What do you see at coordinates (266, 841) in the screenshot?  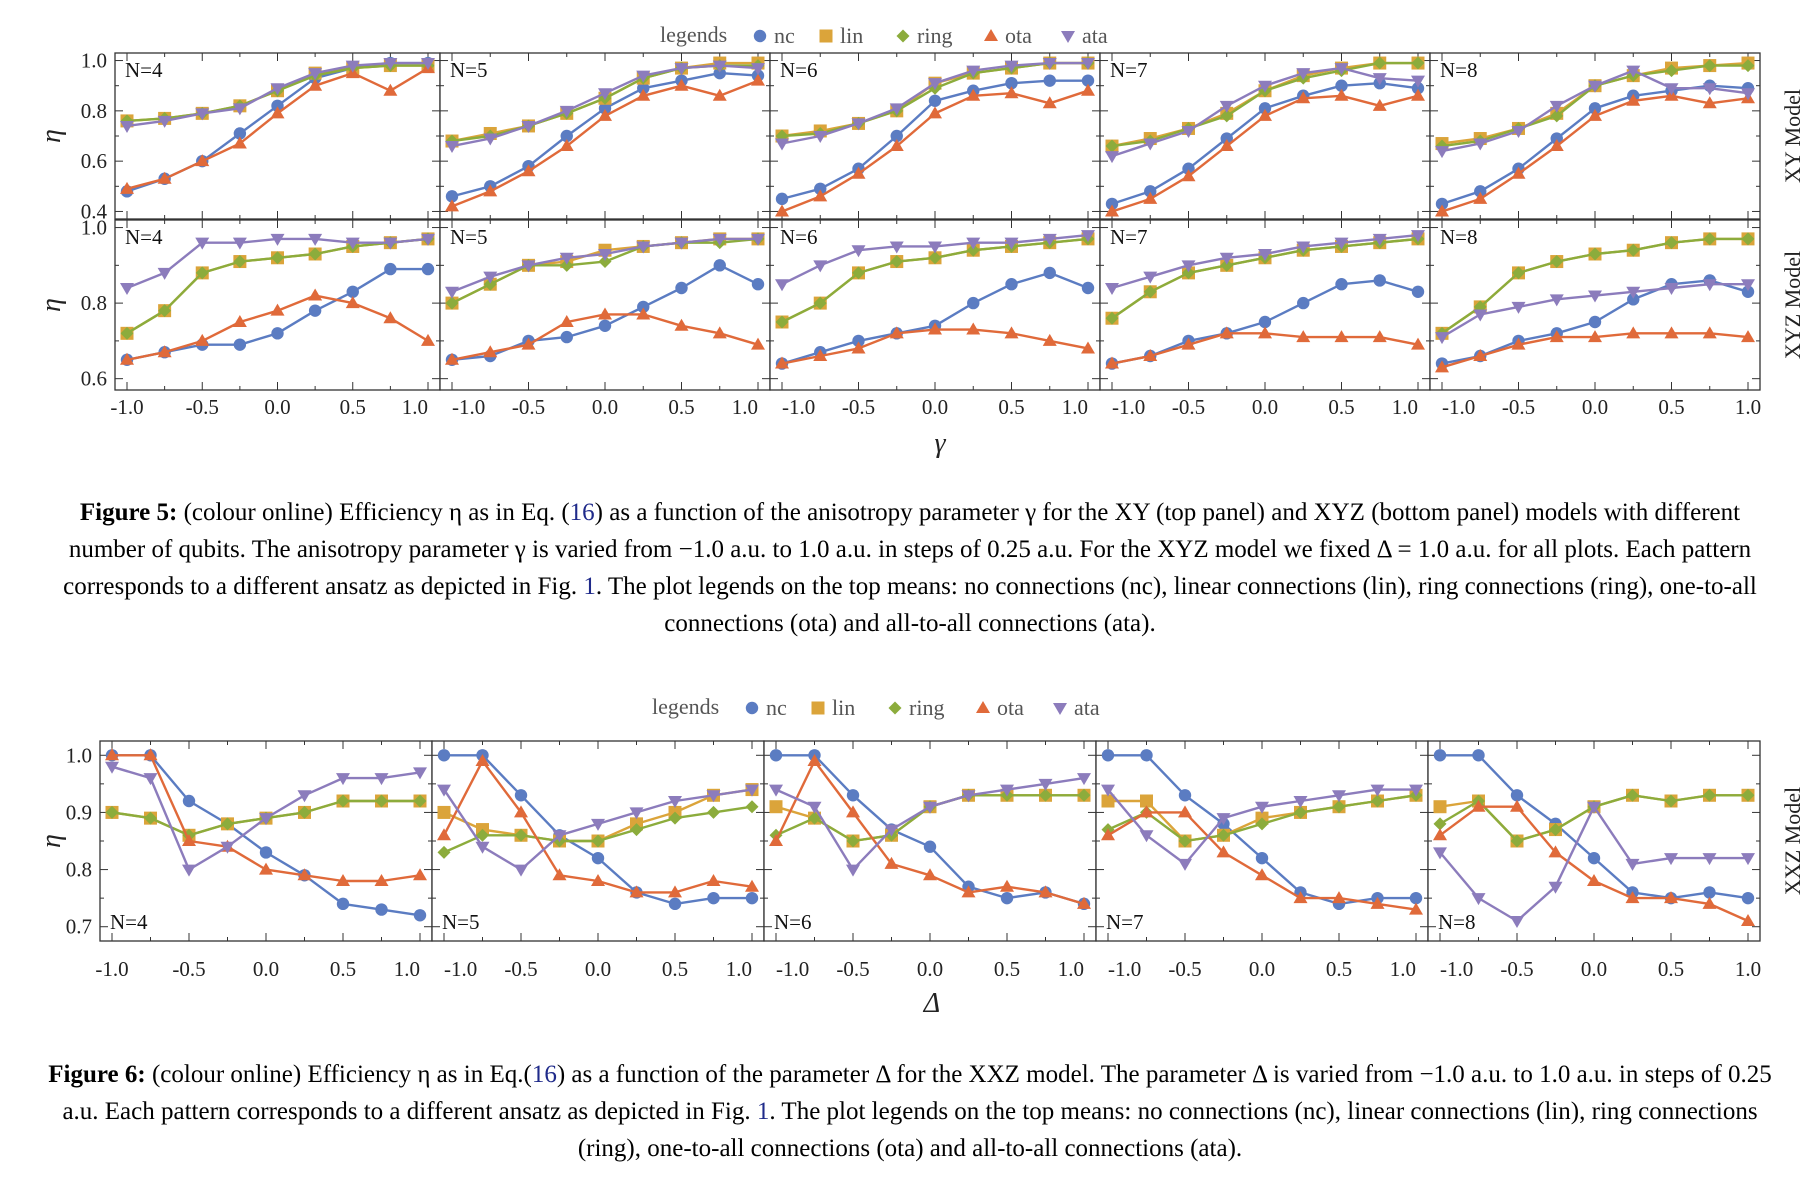 I see `panel-N-4: N=4` at bounding box center [266, 841].